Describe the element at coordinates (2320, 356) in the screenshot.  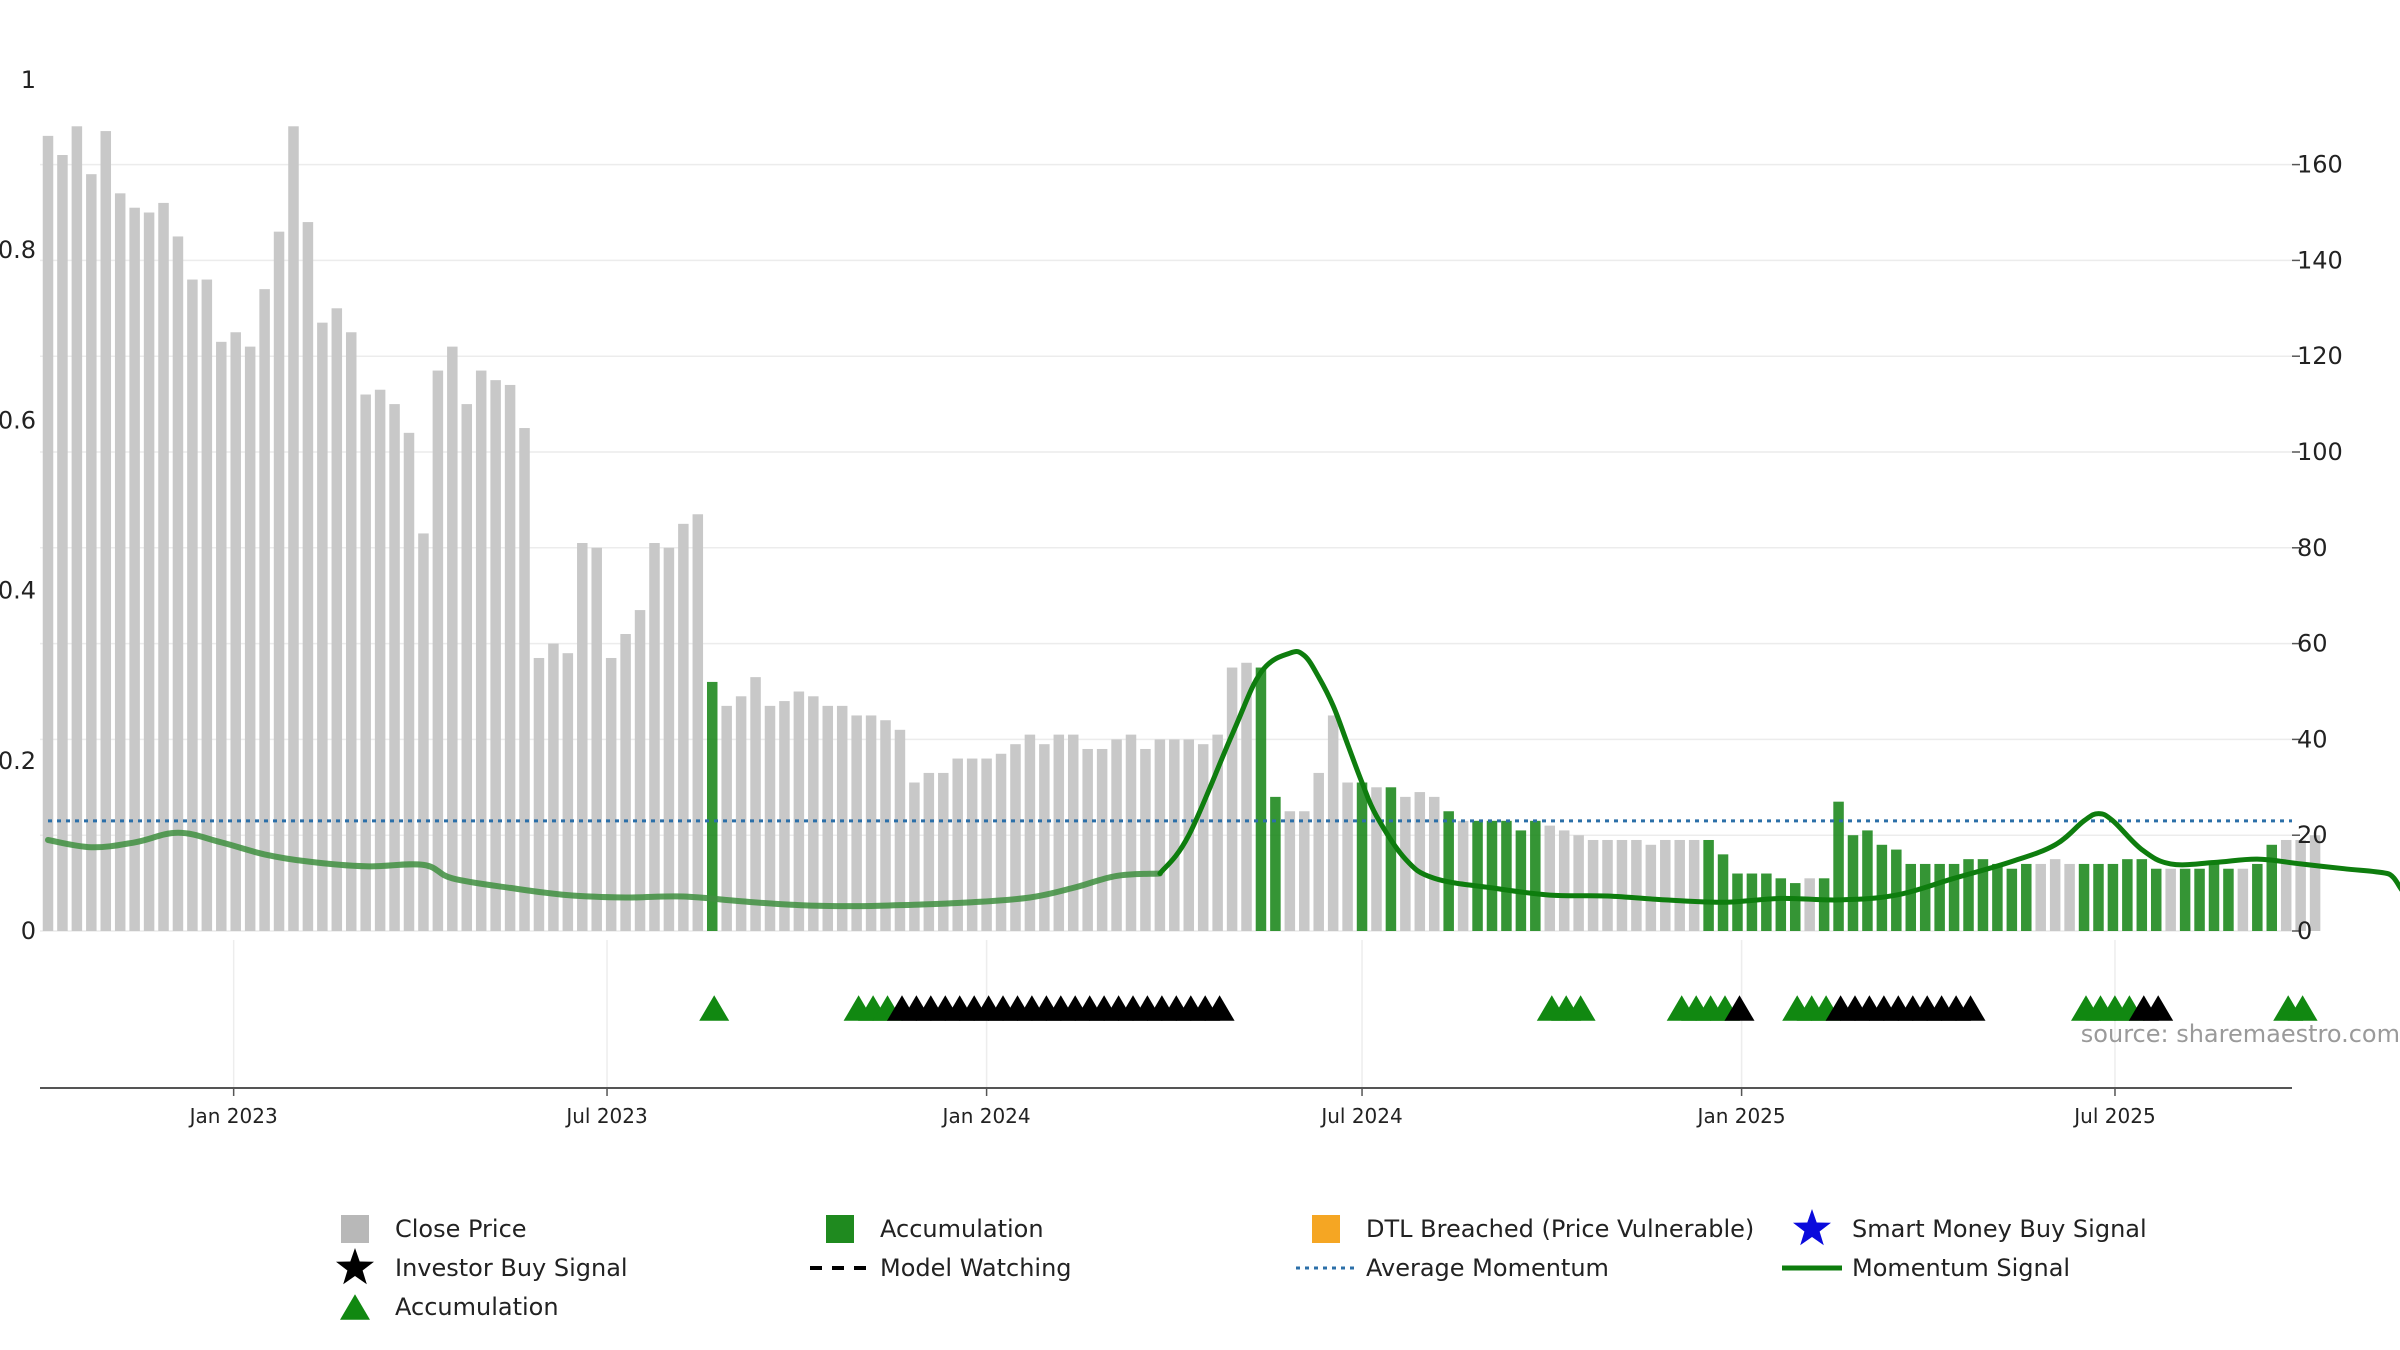
I see `right-tick-label: 120` at that location.